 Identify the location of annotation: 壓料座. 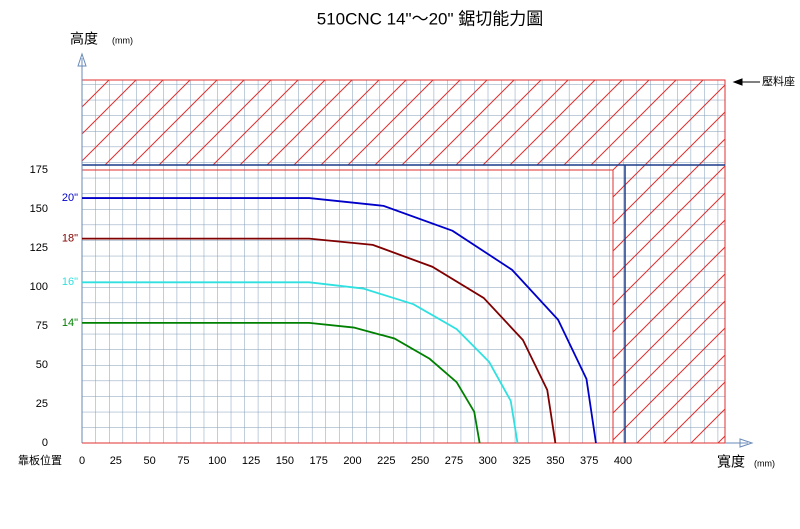
(778, 81).